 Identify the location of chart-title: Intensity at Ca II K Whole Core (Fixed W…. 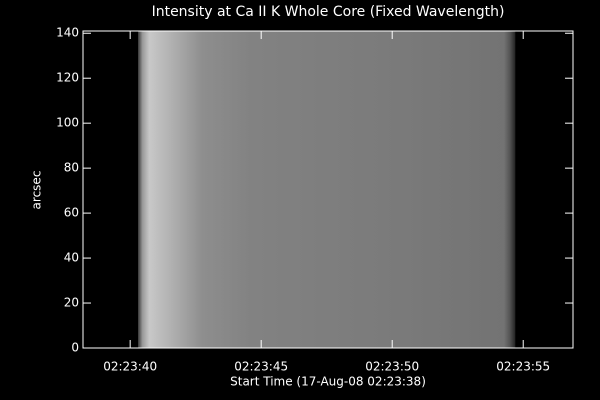
(328, 12).